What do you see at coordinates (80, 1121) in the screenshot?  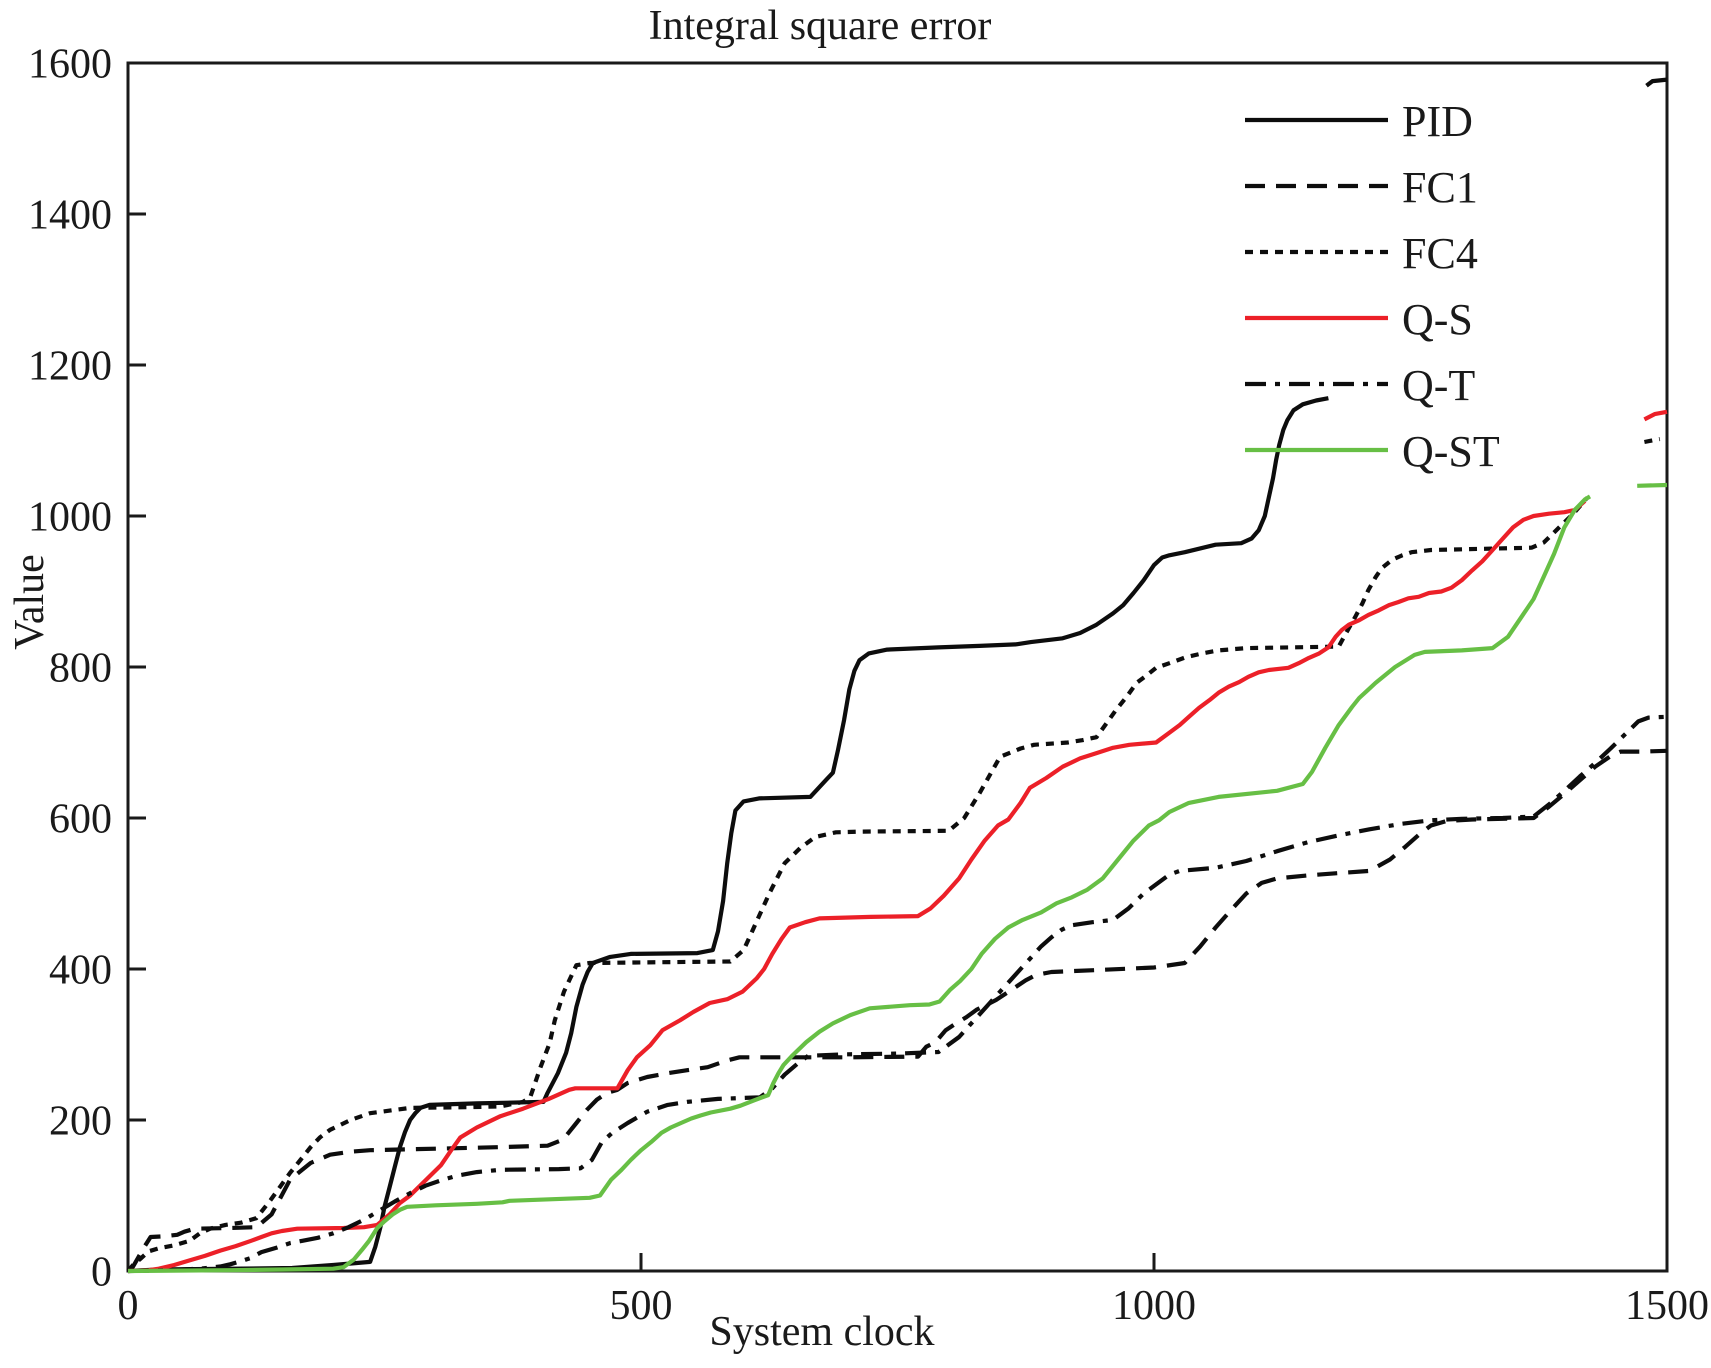 I see `y-tick-label: 200` at bounding box center [80, 1121].